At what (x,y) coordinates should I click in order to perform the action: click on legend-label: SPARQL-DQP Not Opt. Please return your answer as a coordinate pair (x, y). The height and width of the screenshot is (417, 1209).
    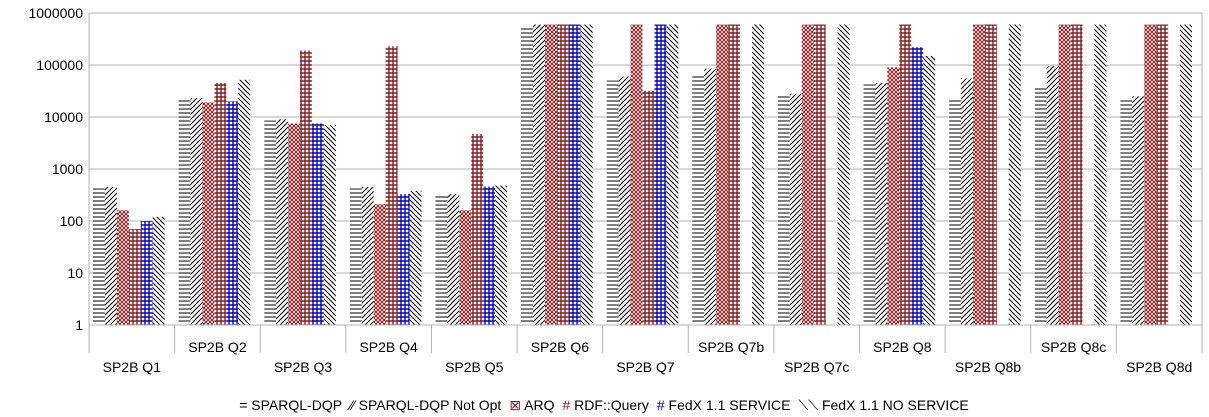
    Looking at the image, I should click on (430, 405).